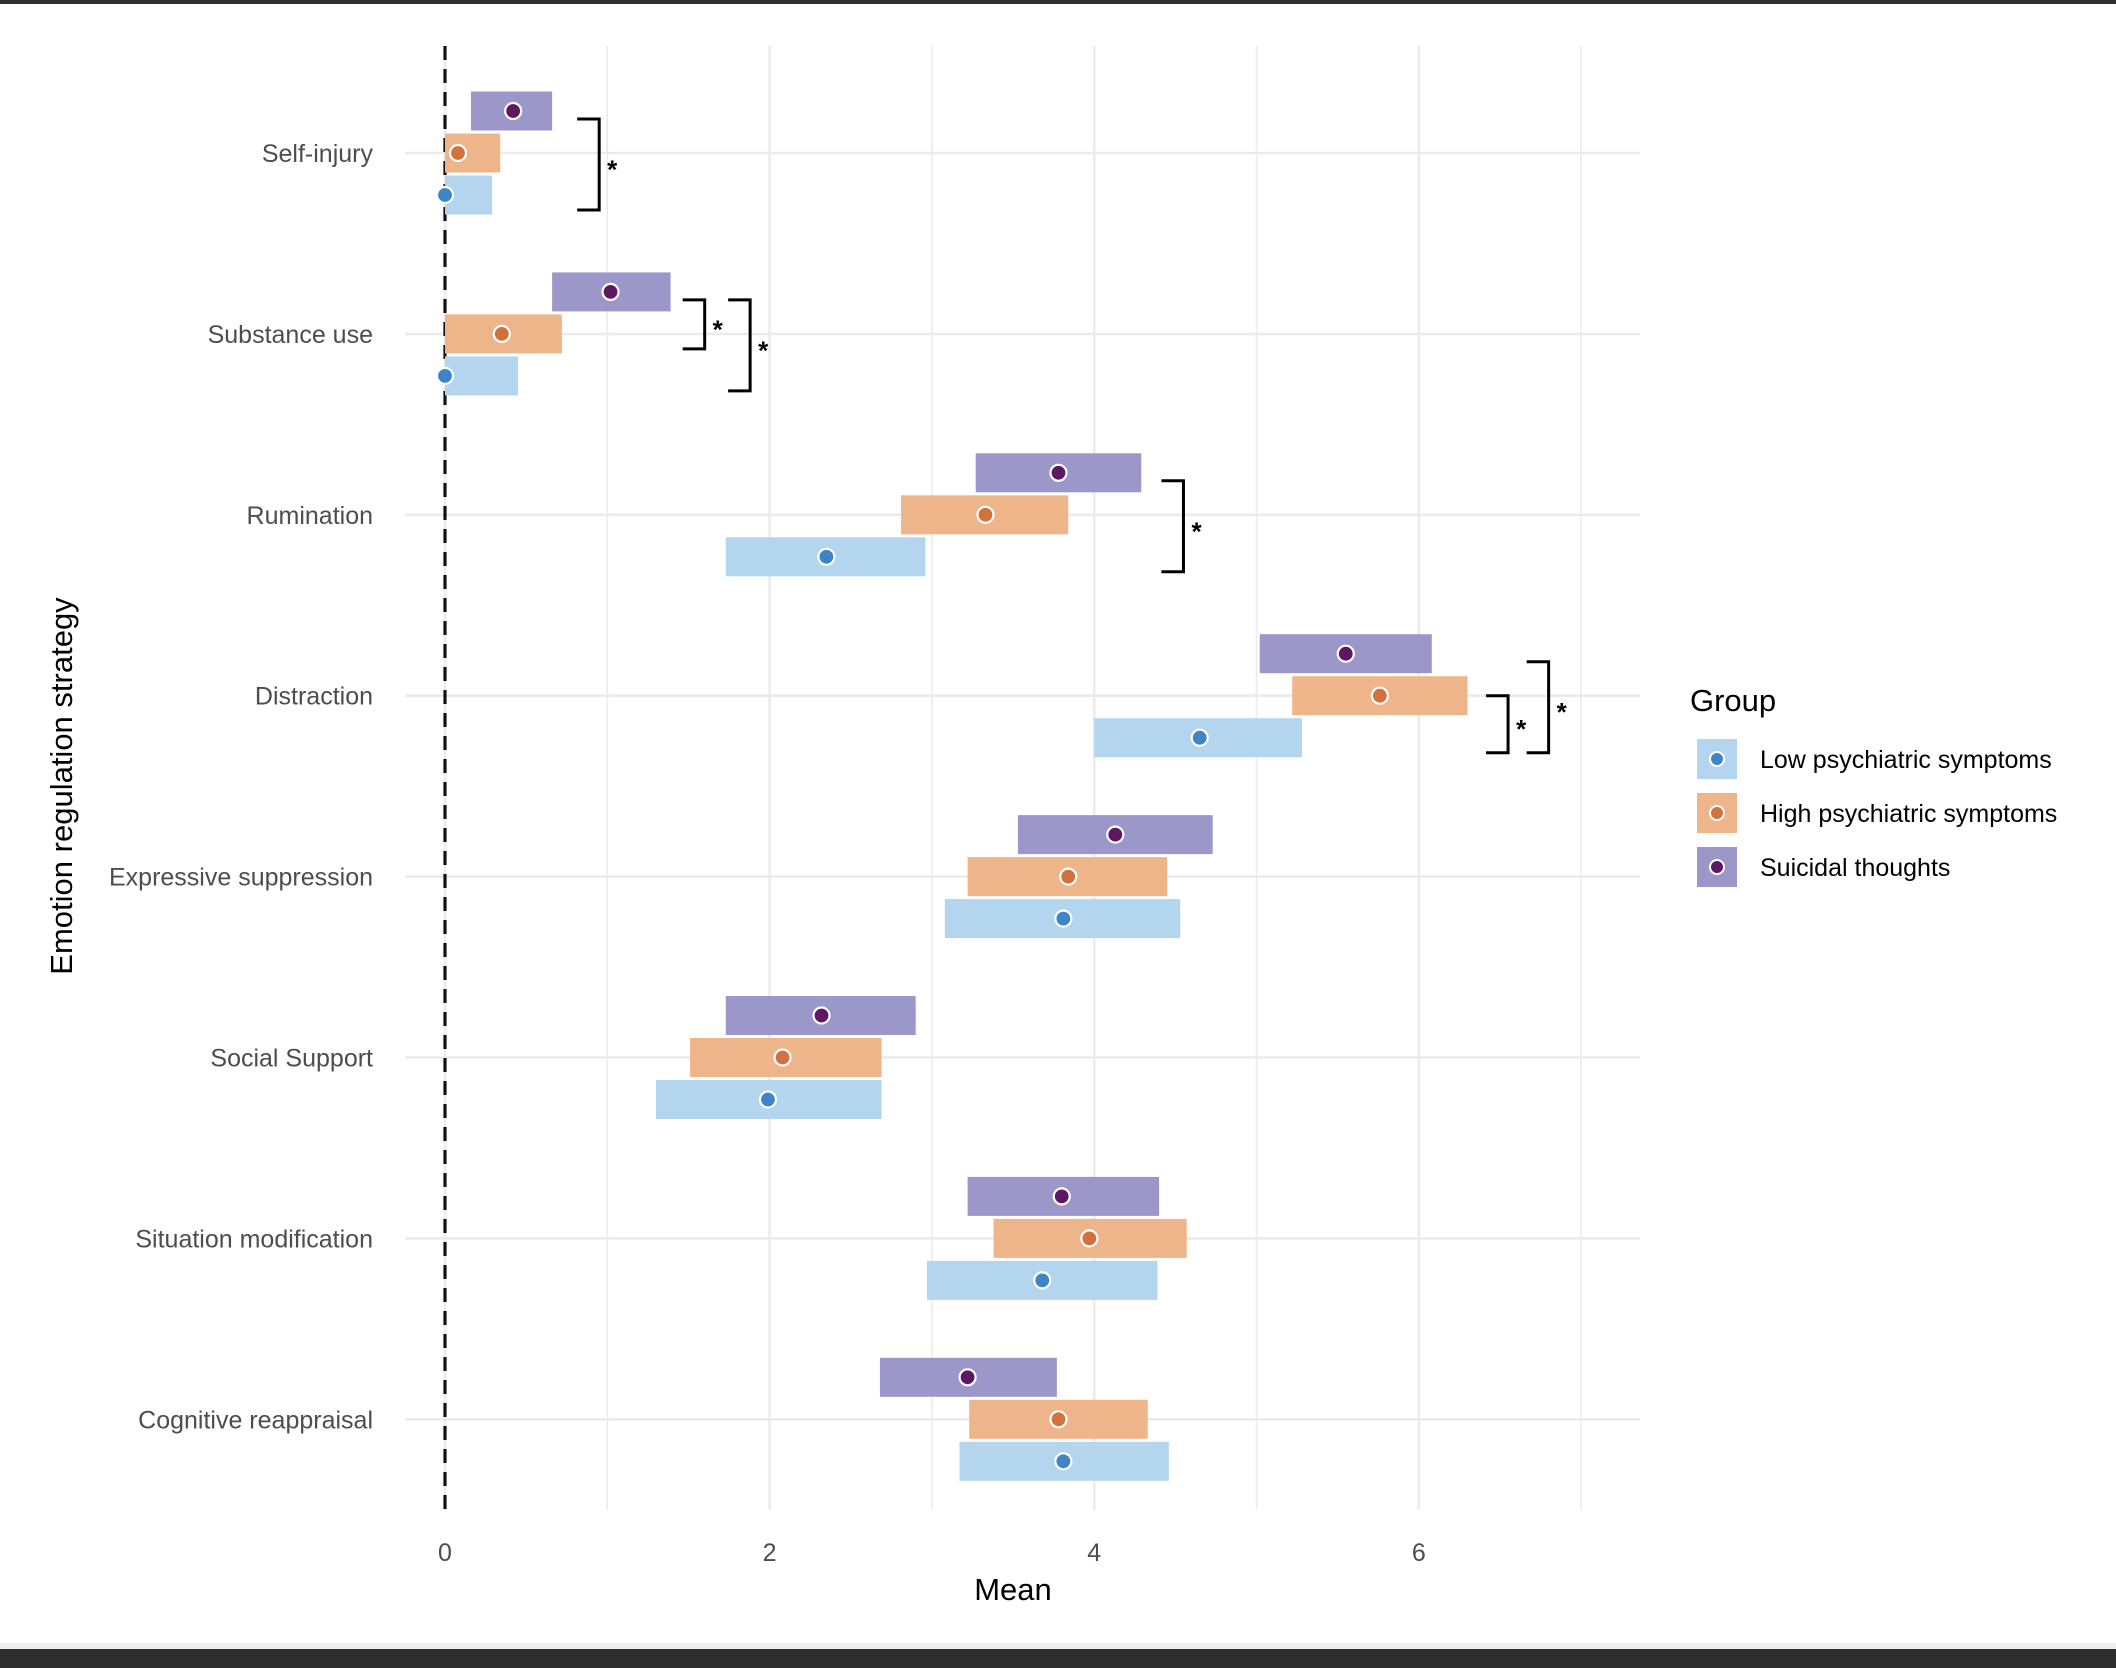  I want to click on legend-item-high: High psychiatric symptoms, so click(1877, 813).